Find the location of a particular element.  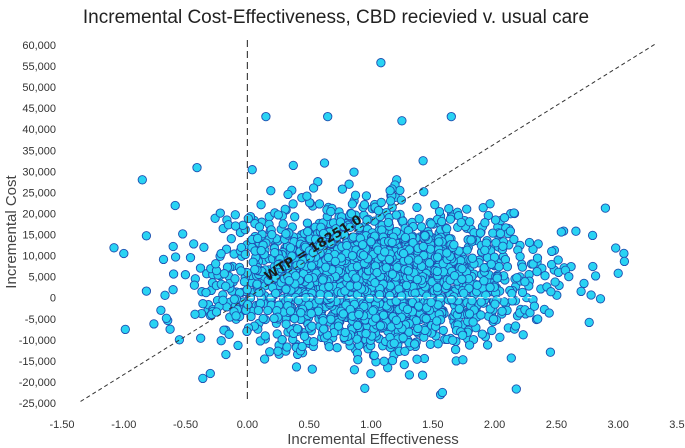

y-tick-label: -5,000 is located at coordinates (40, 320).